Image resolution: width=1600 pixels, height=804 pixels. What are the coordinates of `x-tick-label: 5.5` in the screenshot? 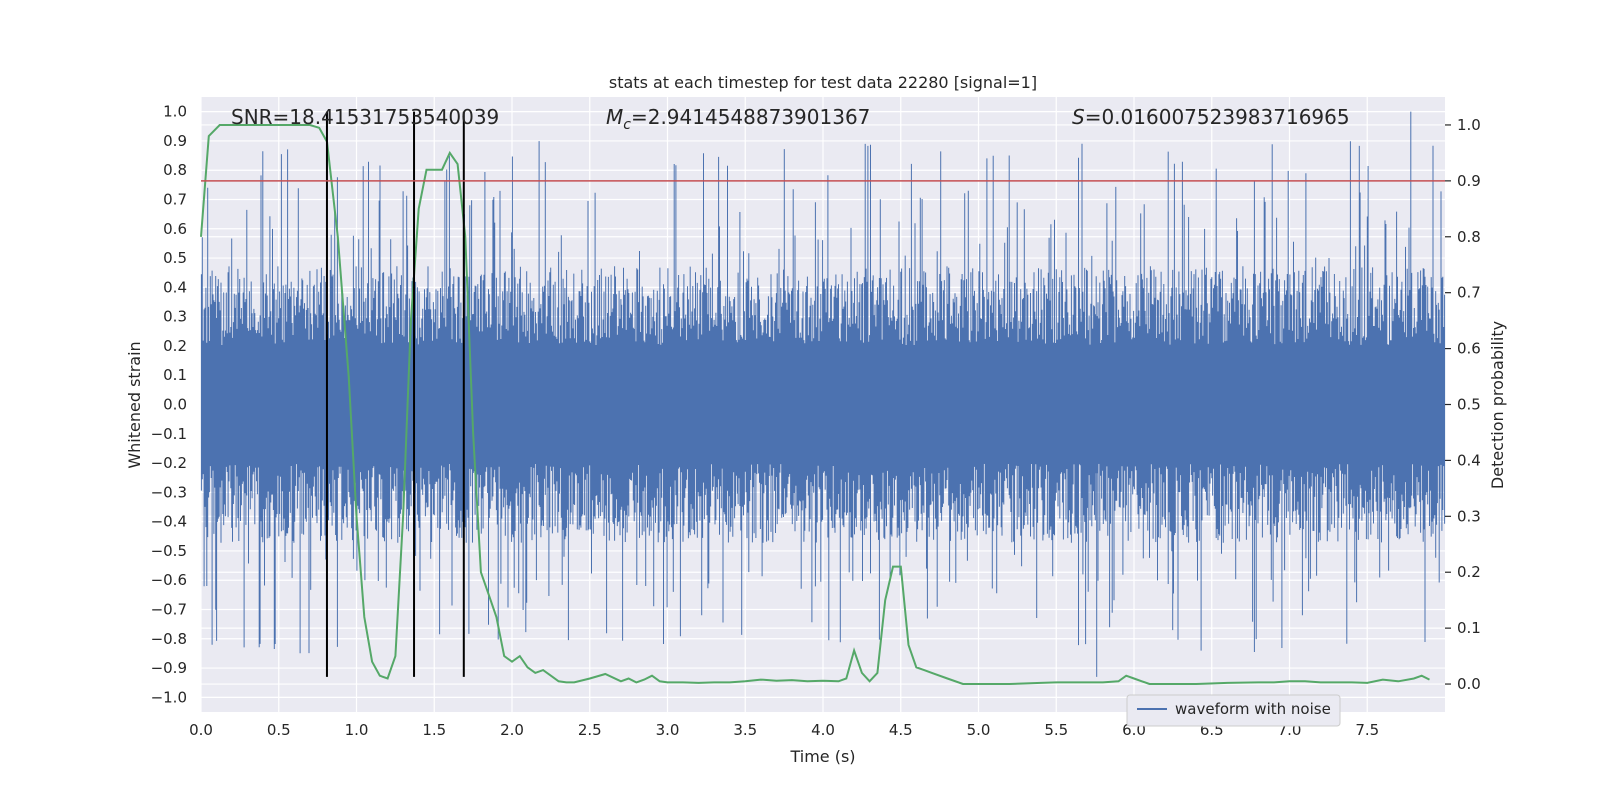 It's located at (1056, 730).